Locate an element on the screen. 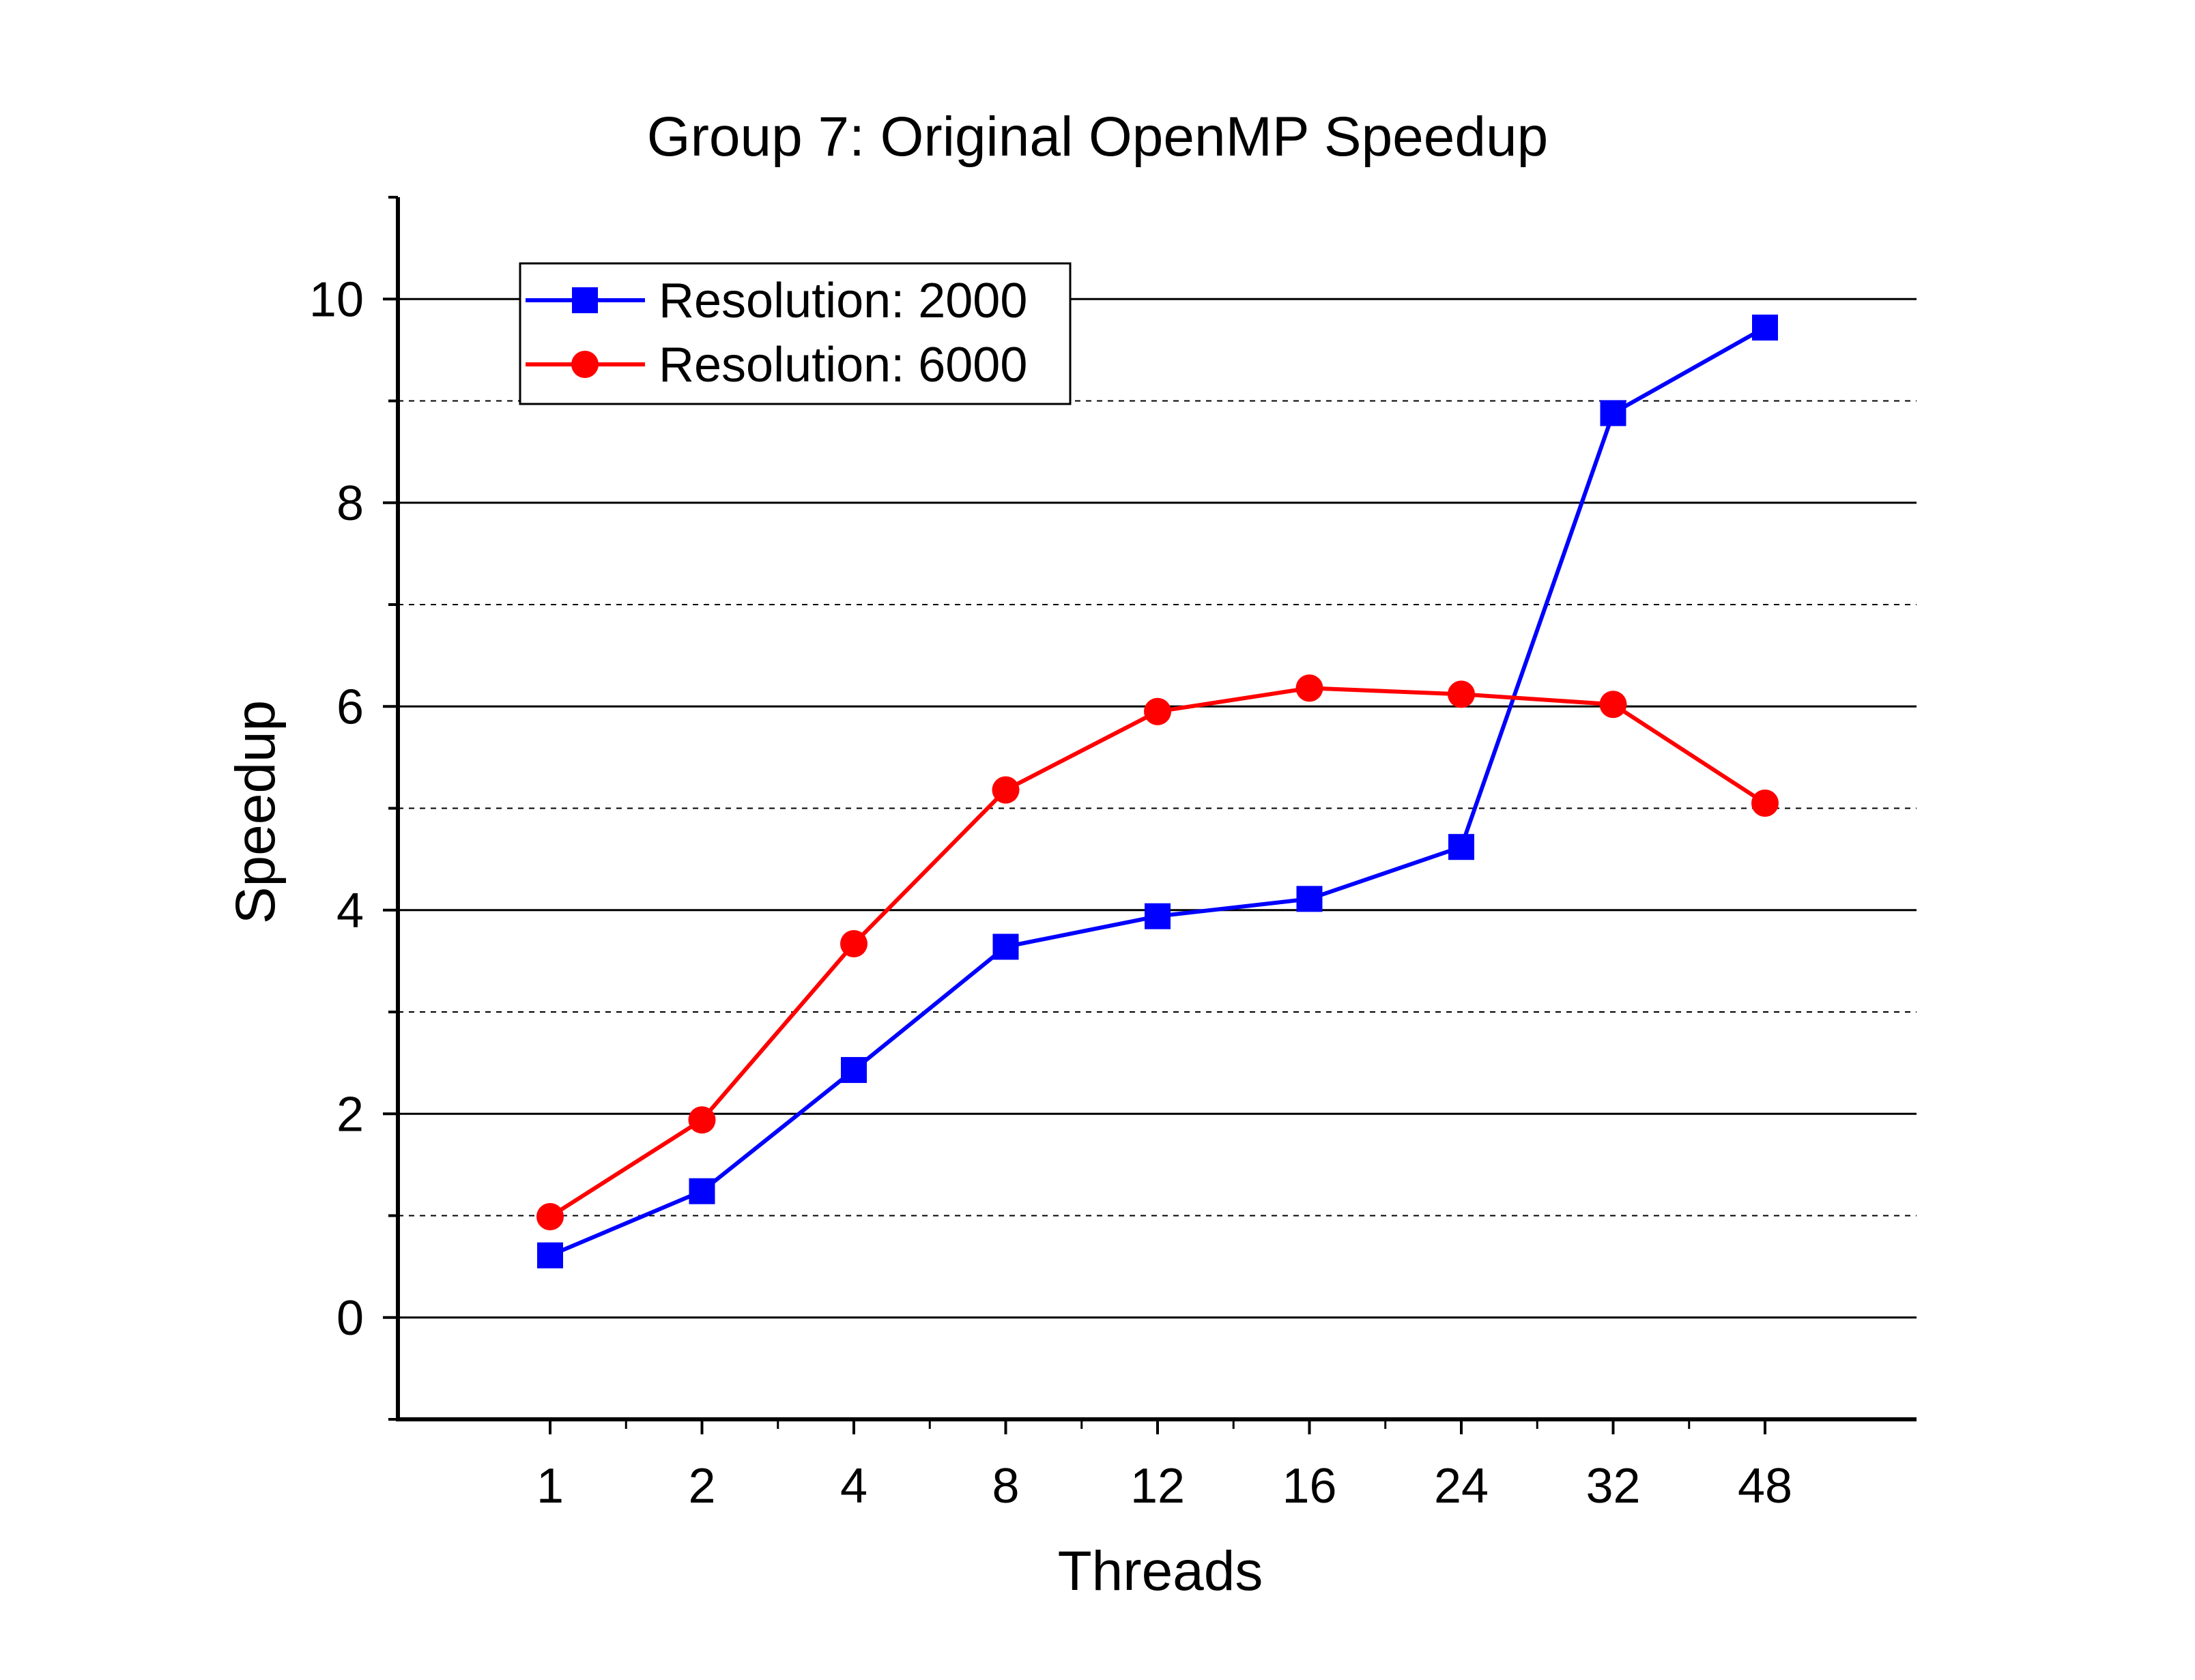  x-tick-label: 2 is located at coordinates (702, 1486).